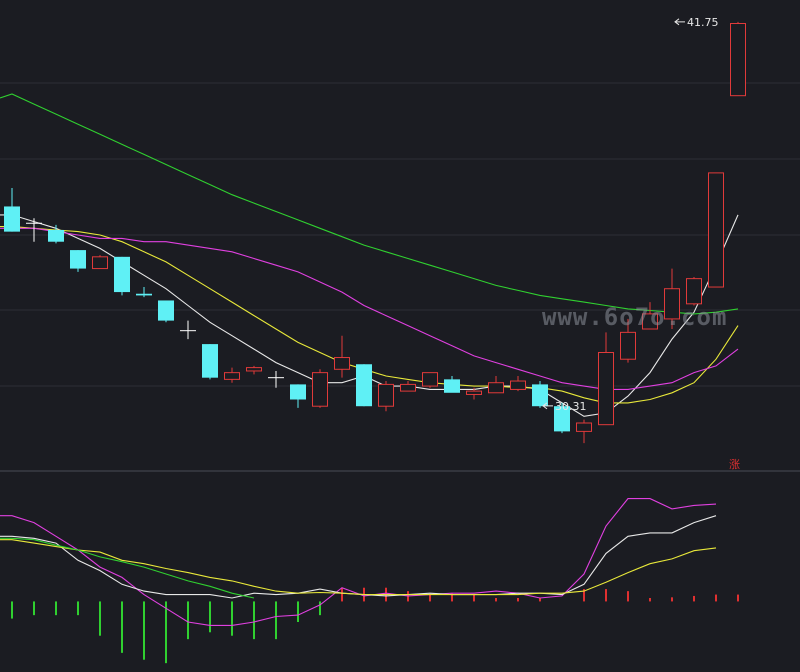 The width and height of the screenshot is (800, 672). What do you see at coordinates (571, 406) in the screenshot?
I see `annotation-label: 30.31` at bounding box center [571, 406].